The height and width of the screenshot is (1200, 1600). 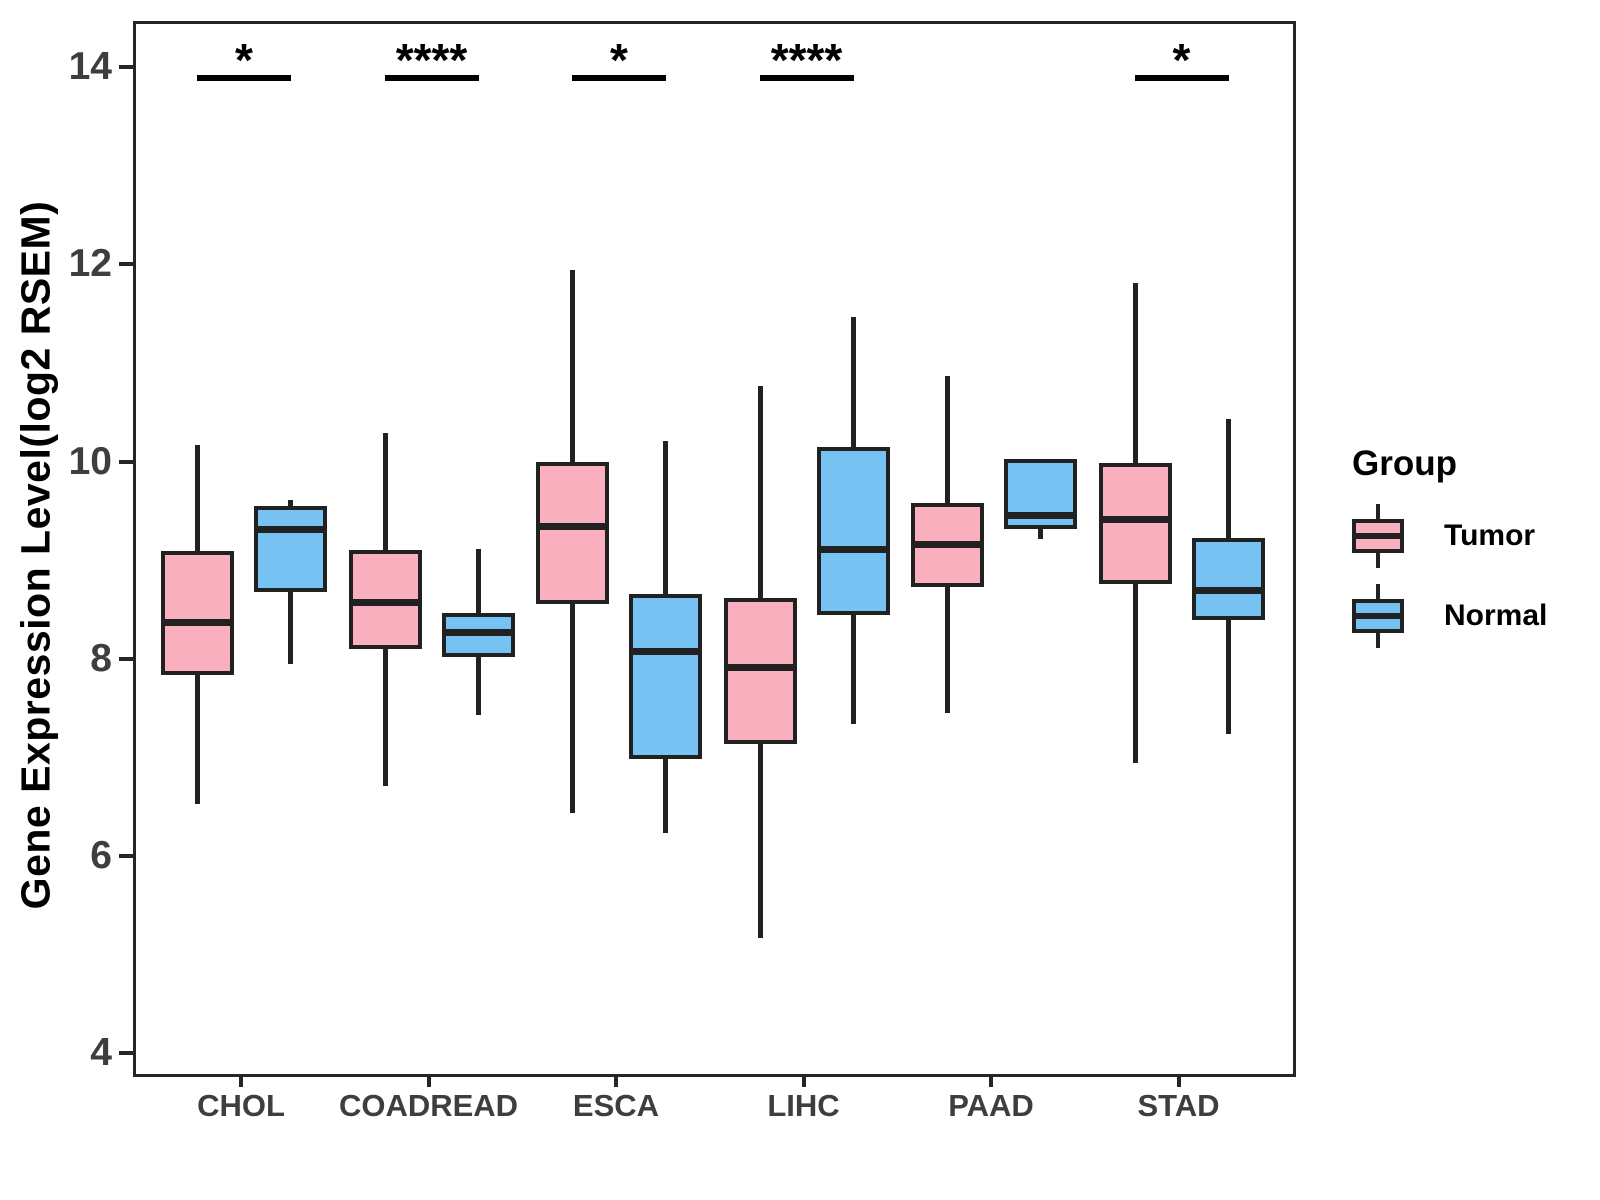 What do you see at coordinates (853, 549) in the screenshot?
I see `median-normal-lihc` at bounding box center [853, 549].